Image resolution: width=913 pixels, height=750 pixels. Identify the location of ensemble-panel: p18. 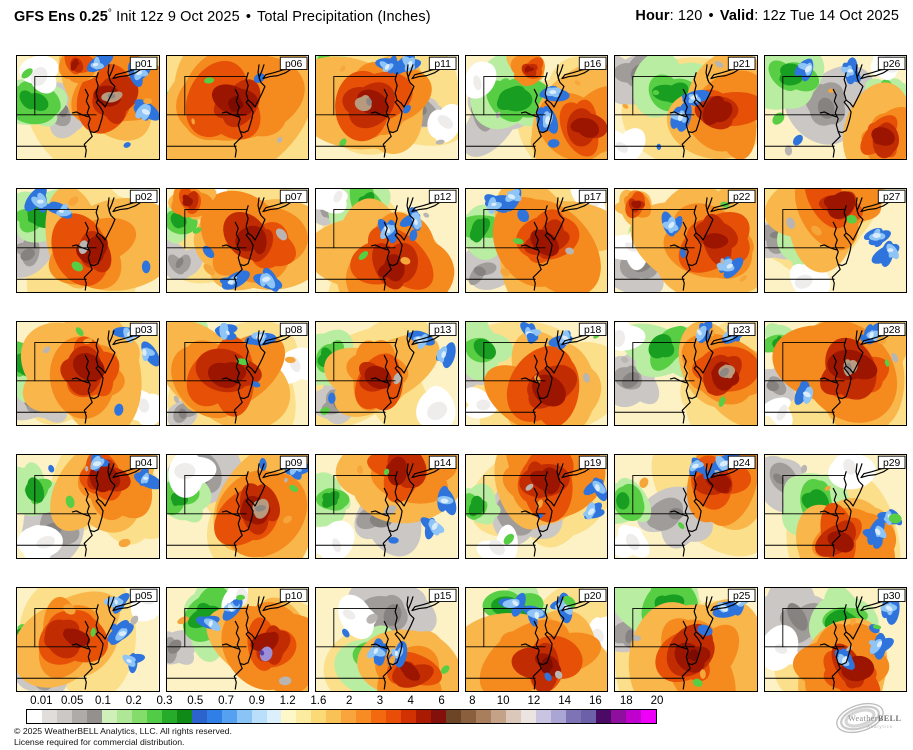
(536, 373).